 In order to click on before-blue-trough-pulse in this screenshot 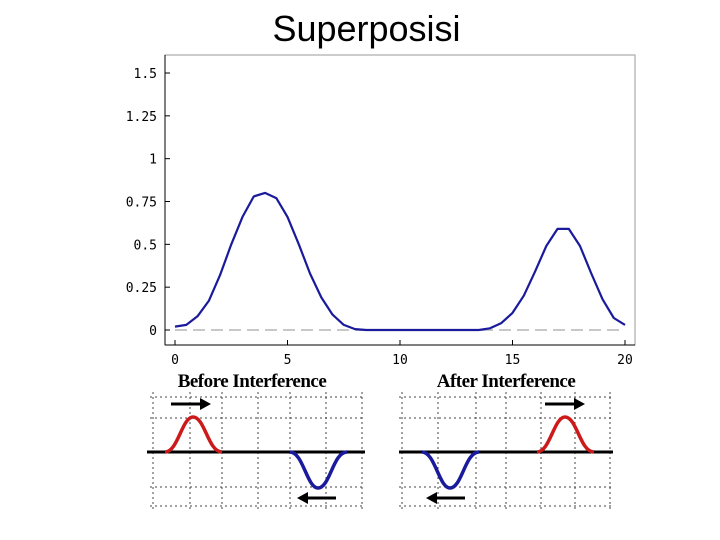, I will do `click(318, 470)`.